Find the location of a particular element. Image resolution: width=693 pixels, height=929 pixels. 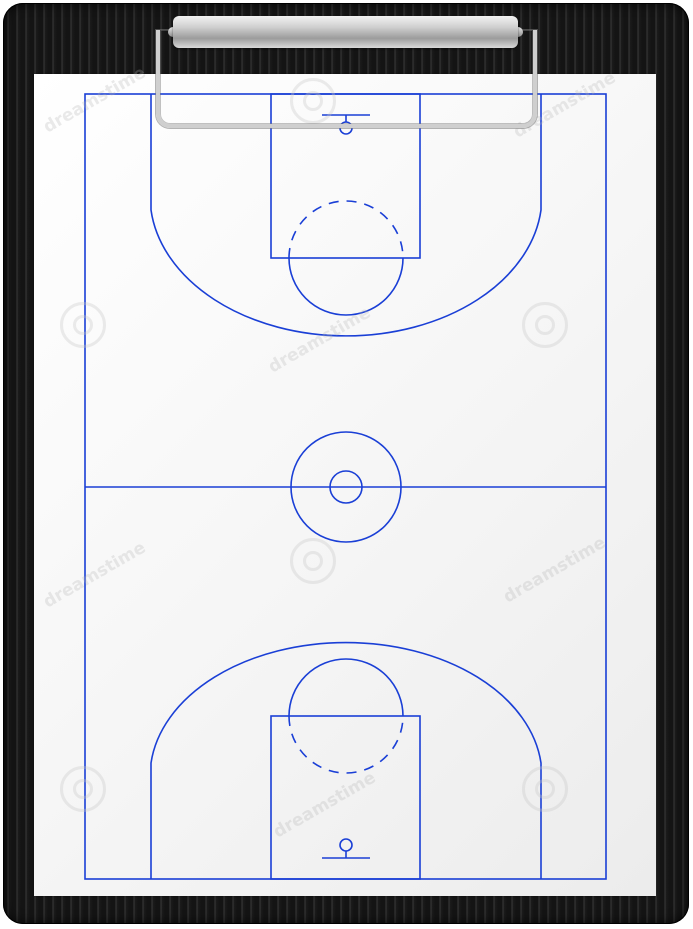

bottom-three-point-line is located at coordinates (346, 760).